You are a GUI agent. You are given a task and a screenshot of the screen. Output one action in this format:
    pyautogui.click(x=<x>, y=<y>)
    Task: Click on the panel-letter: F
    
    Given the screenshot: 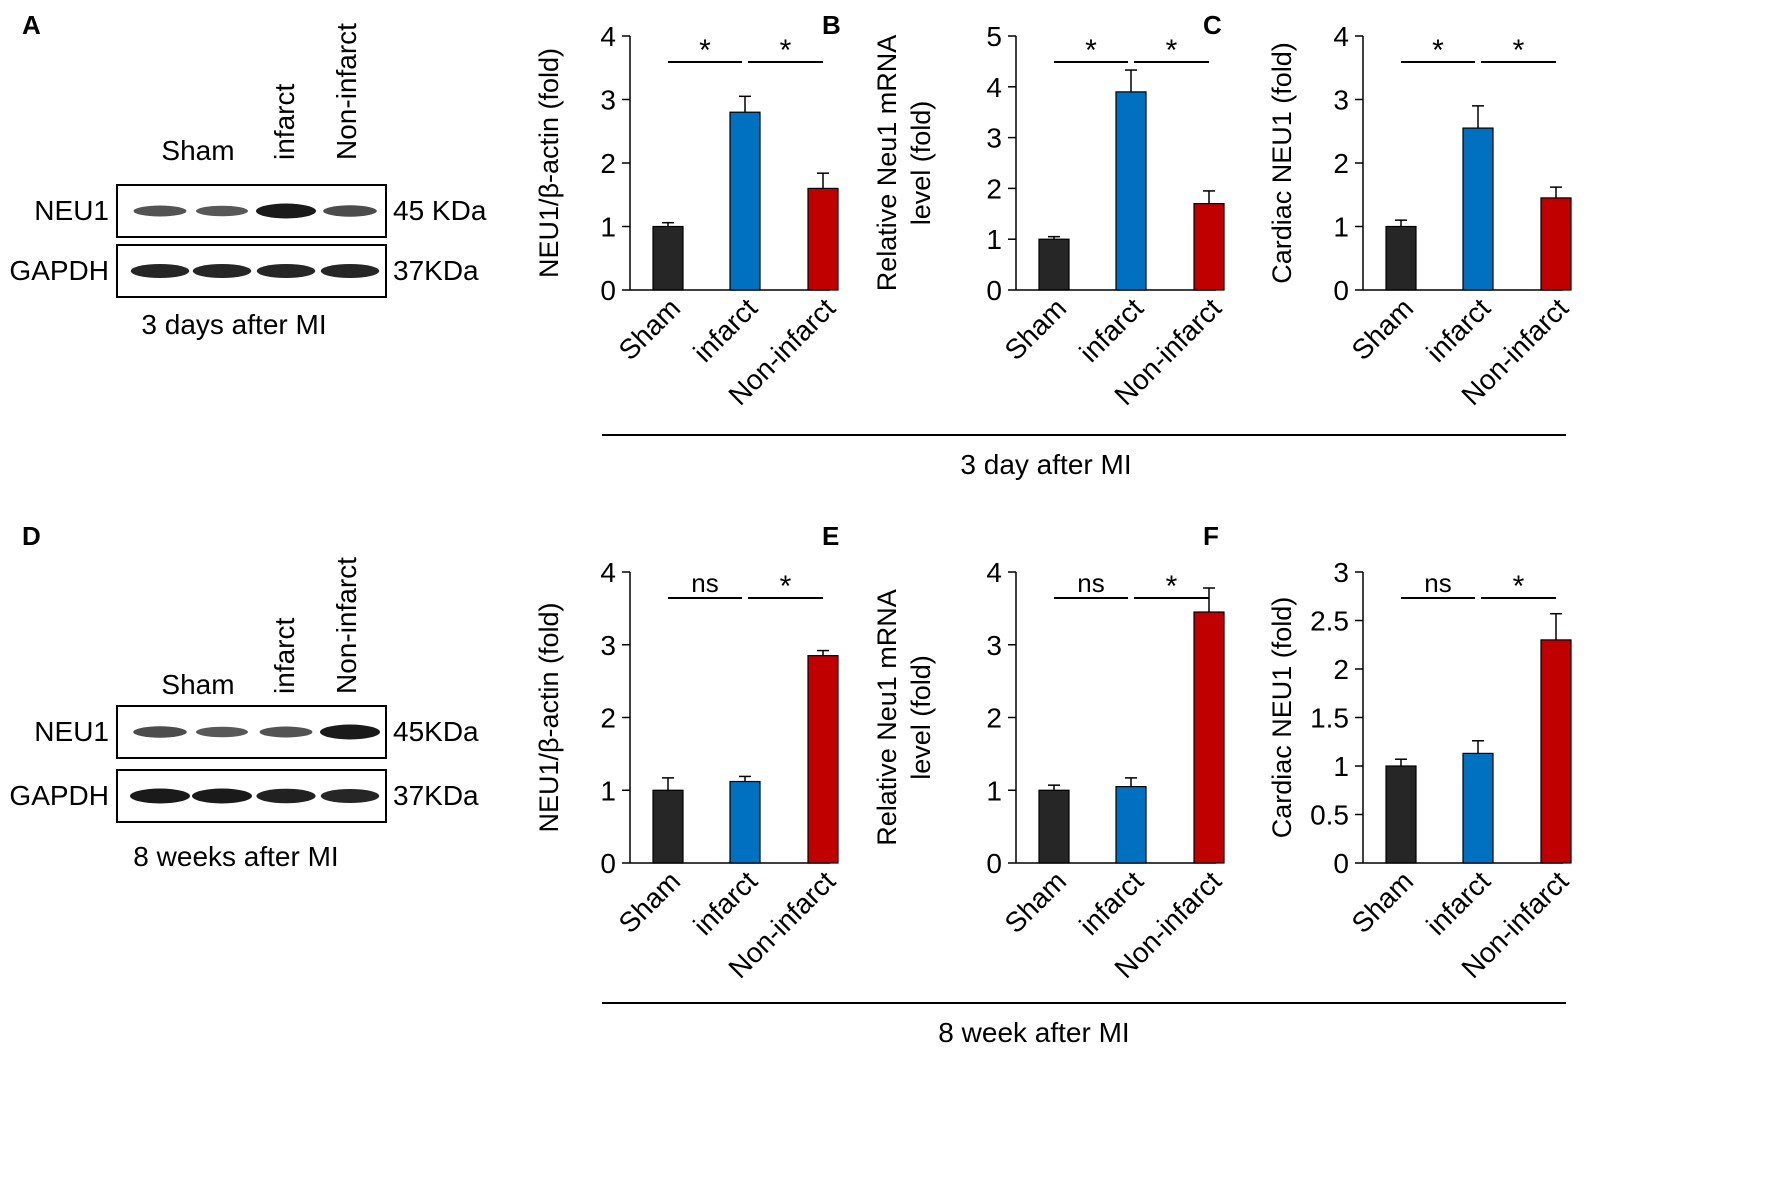 What is the action you would take?
    pyautogui.click(x=1211, y=536)
    